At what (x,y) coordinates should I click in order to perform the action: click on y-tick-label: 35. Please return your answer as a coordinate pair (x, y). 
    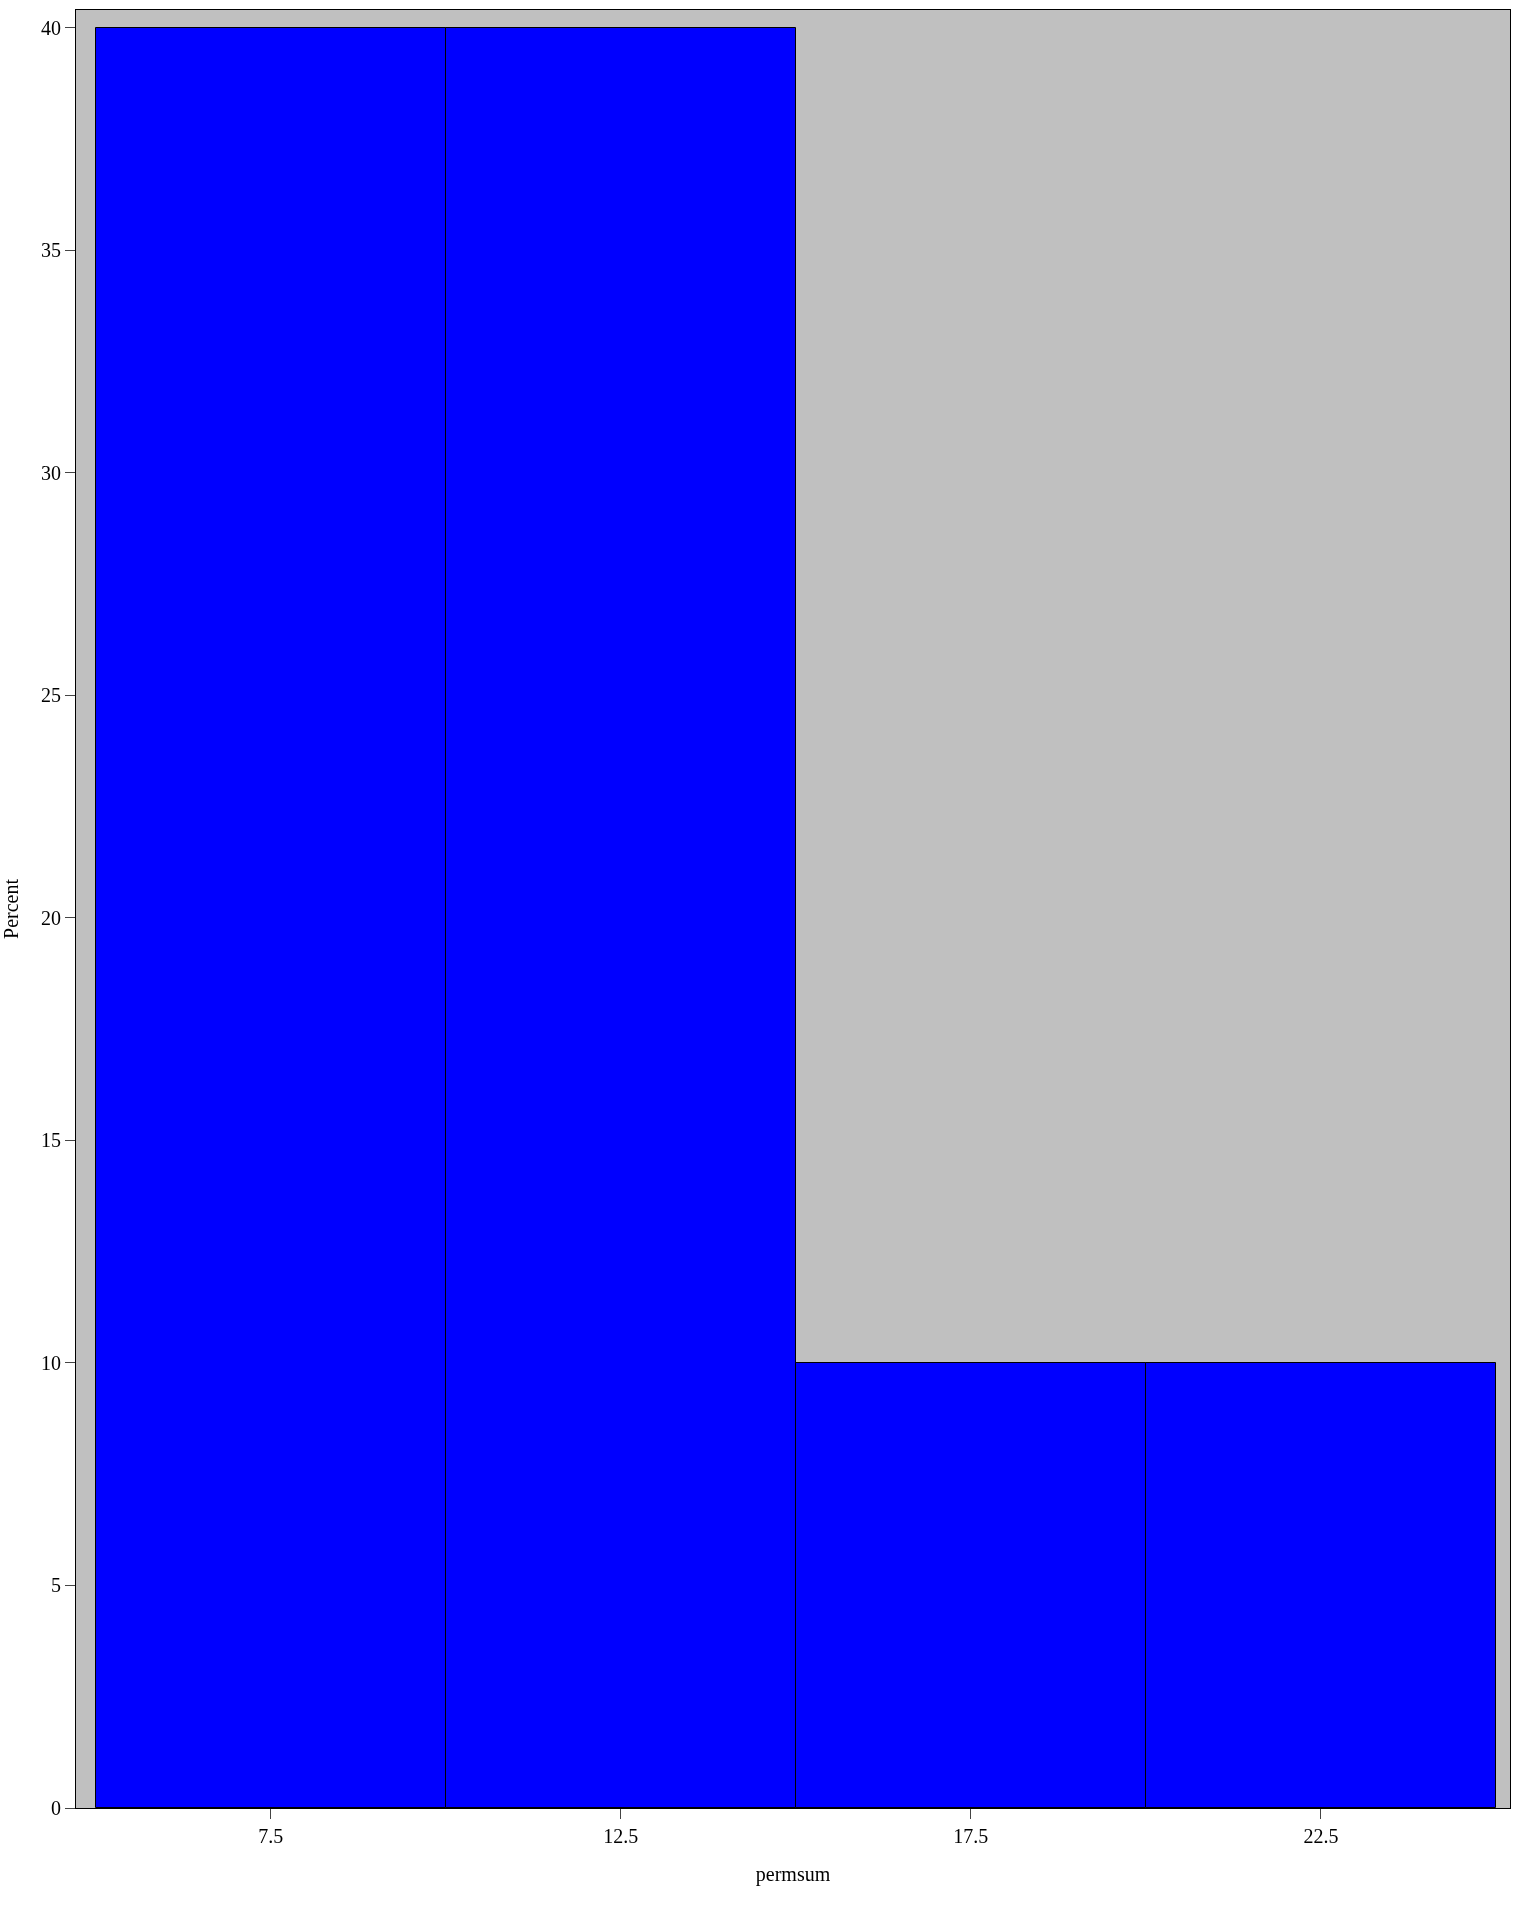
    Looking at the image, I should click on (51, 250).